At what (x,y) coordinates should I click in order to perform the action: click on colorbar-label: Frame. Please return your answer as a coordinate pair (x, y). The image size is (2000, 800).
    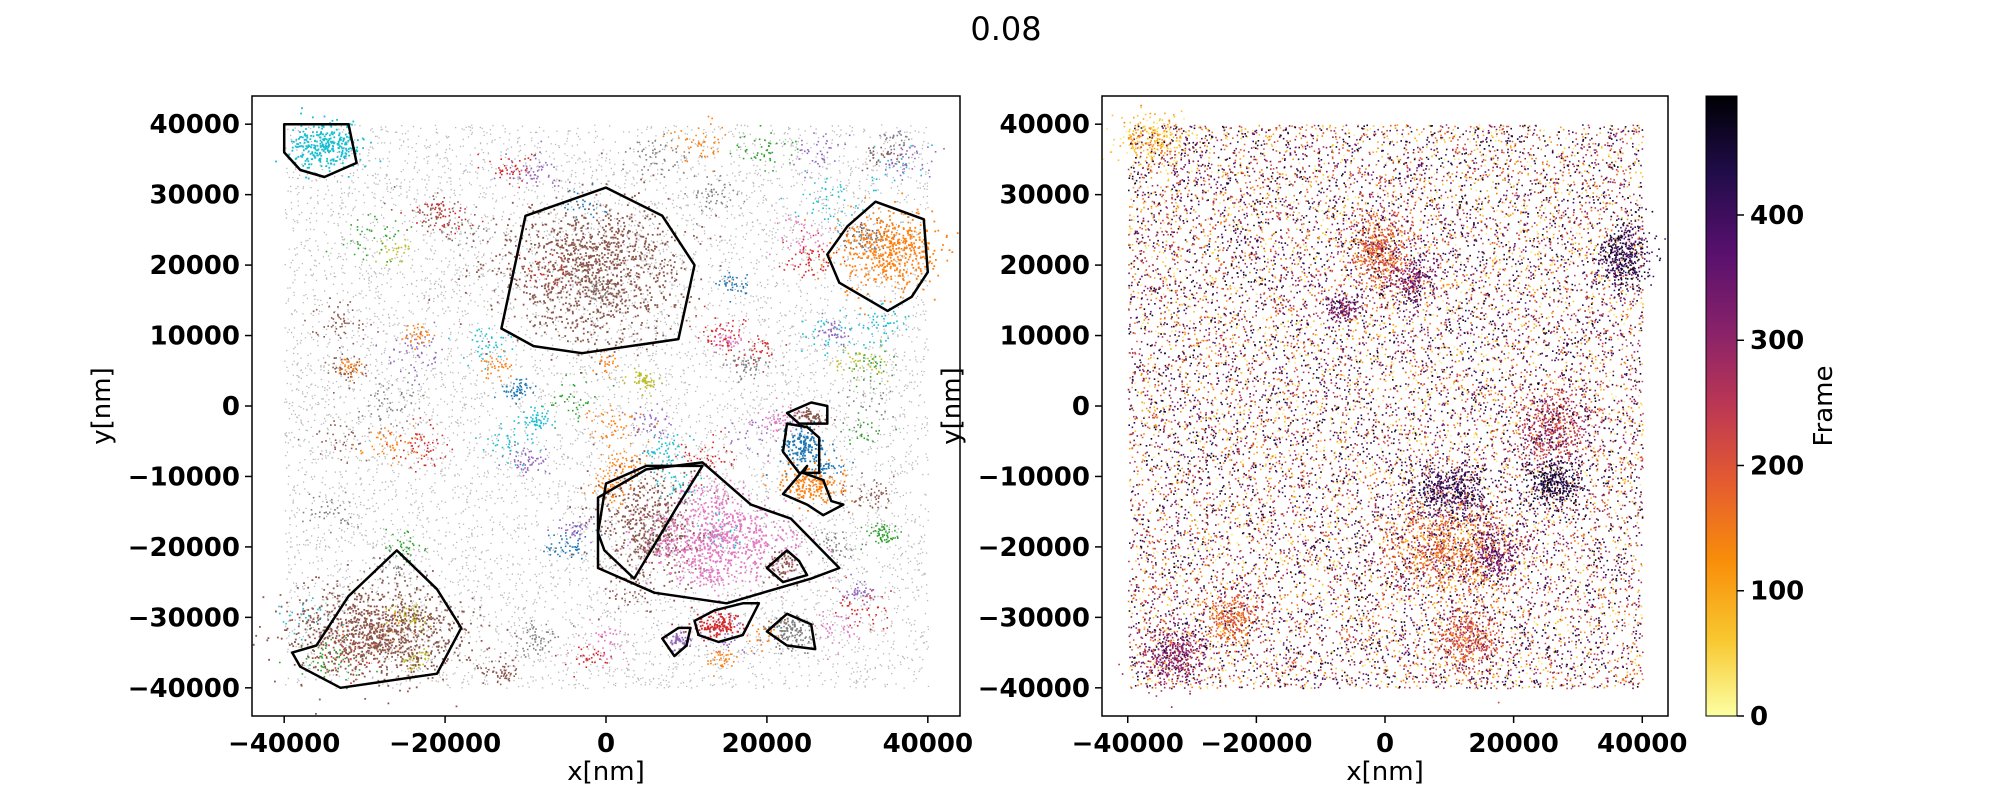
    Looking at the image, I should click on (1824, 405).